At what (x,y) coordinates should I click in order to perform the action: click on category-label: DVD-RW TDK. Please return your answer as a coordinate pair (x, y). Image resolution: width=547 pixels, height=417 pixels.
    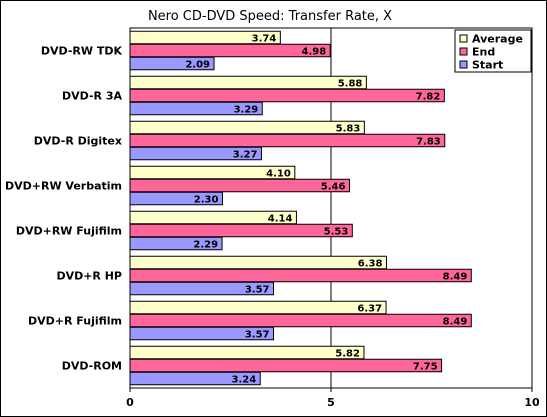
    Looking at the image, I should click on (82, 51).